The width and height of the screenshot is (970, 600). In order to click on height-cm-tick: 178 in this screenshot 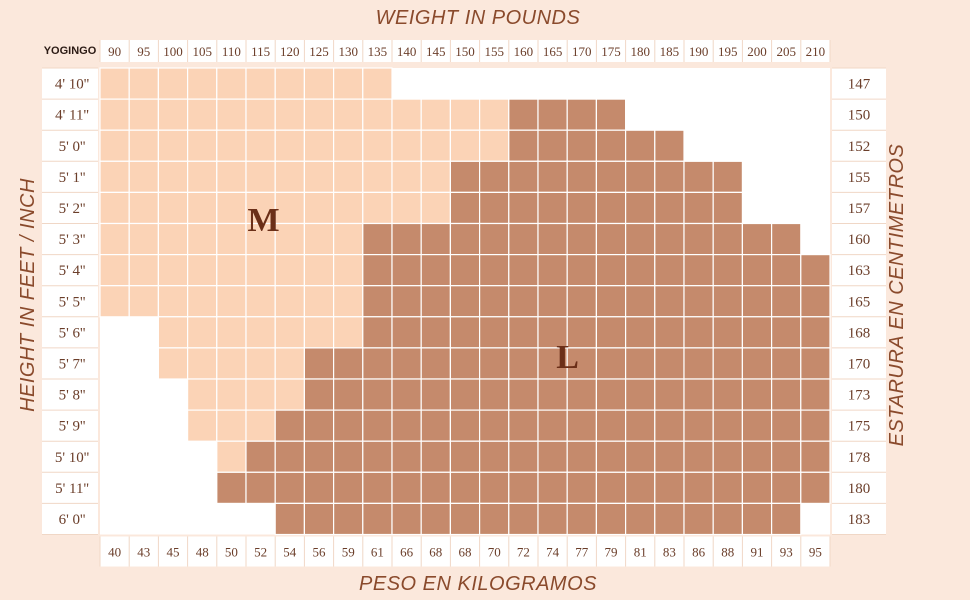, I will do `click(859, 458)`.